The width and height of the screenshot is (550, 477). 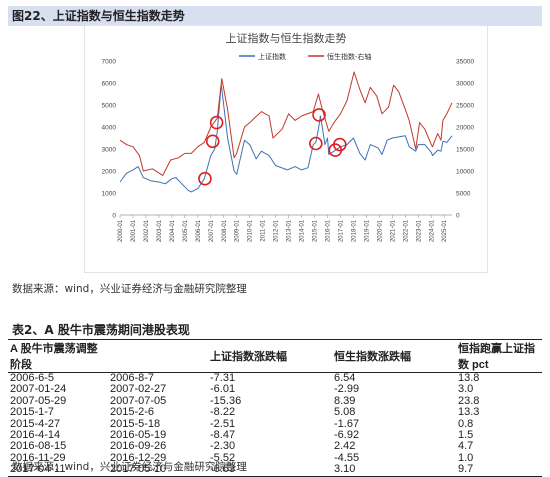 What do you see at coordinates (158, 356) in the screenshot?
I see `table-header-cell` at bounding box center [158, 356].